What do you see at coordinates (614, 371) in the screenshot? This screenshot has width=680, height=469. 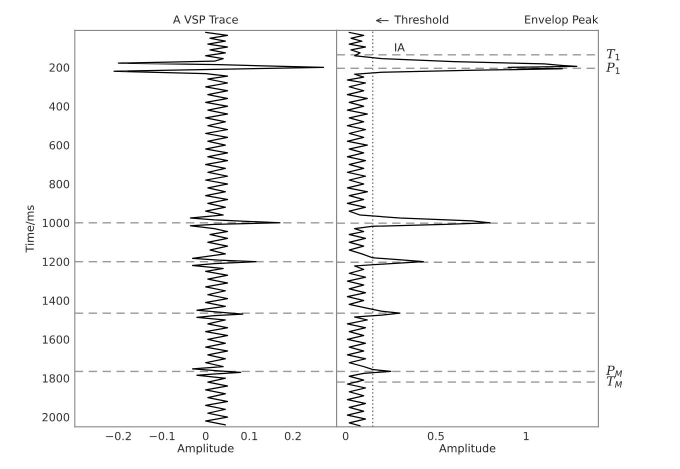 I see `ref-line-label: P$_{M}$` at bounding box center [614, 371].